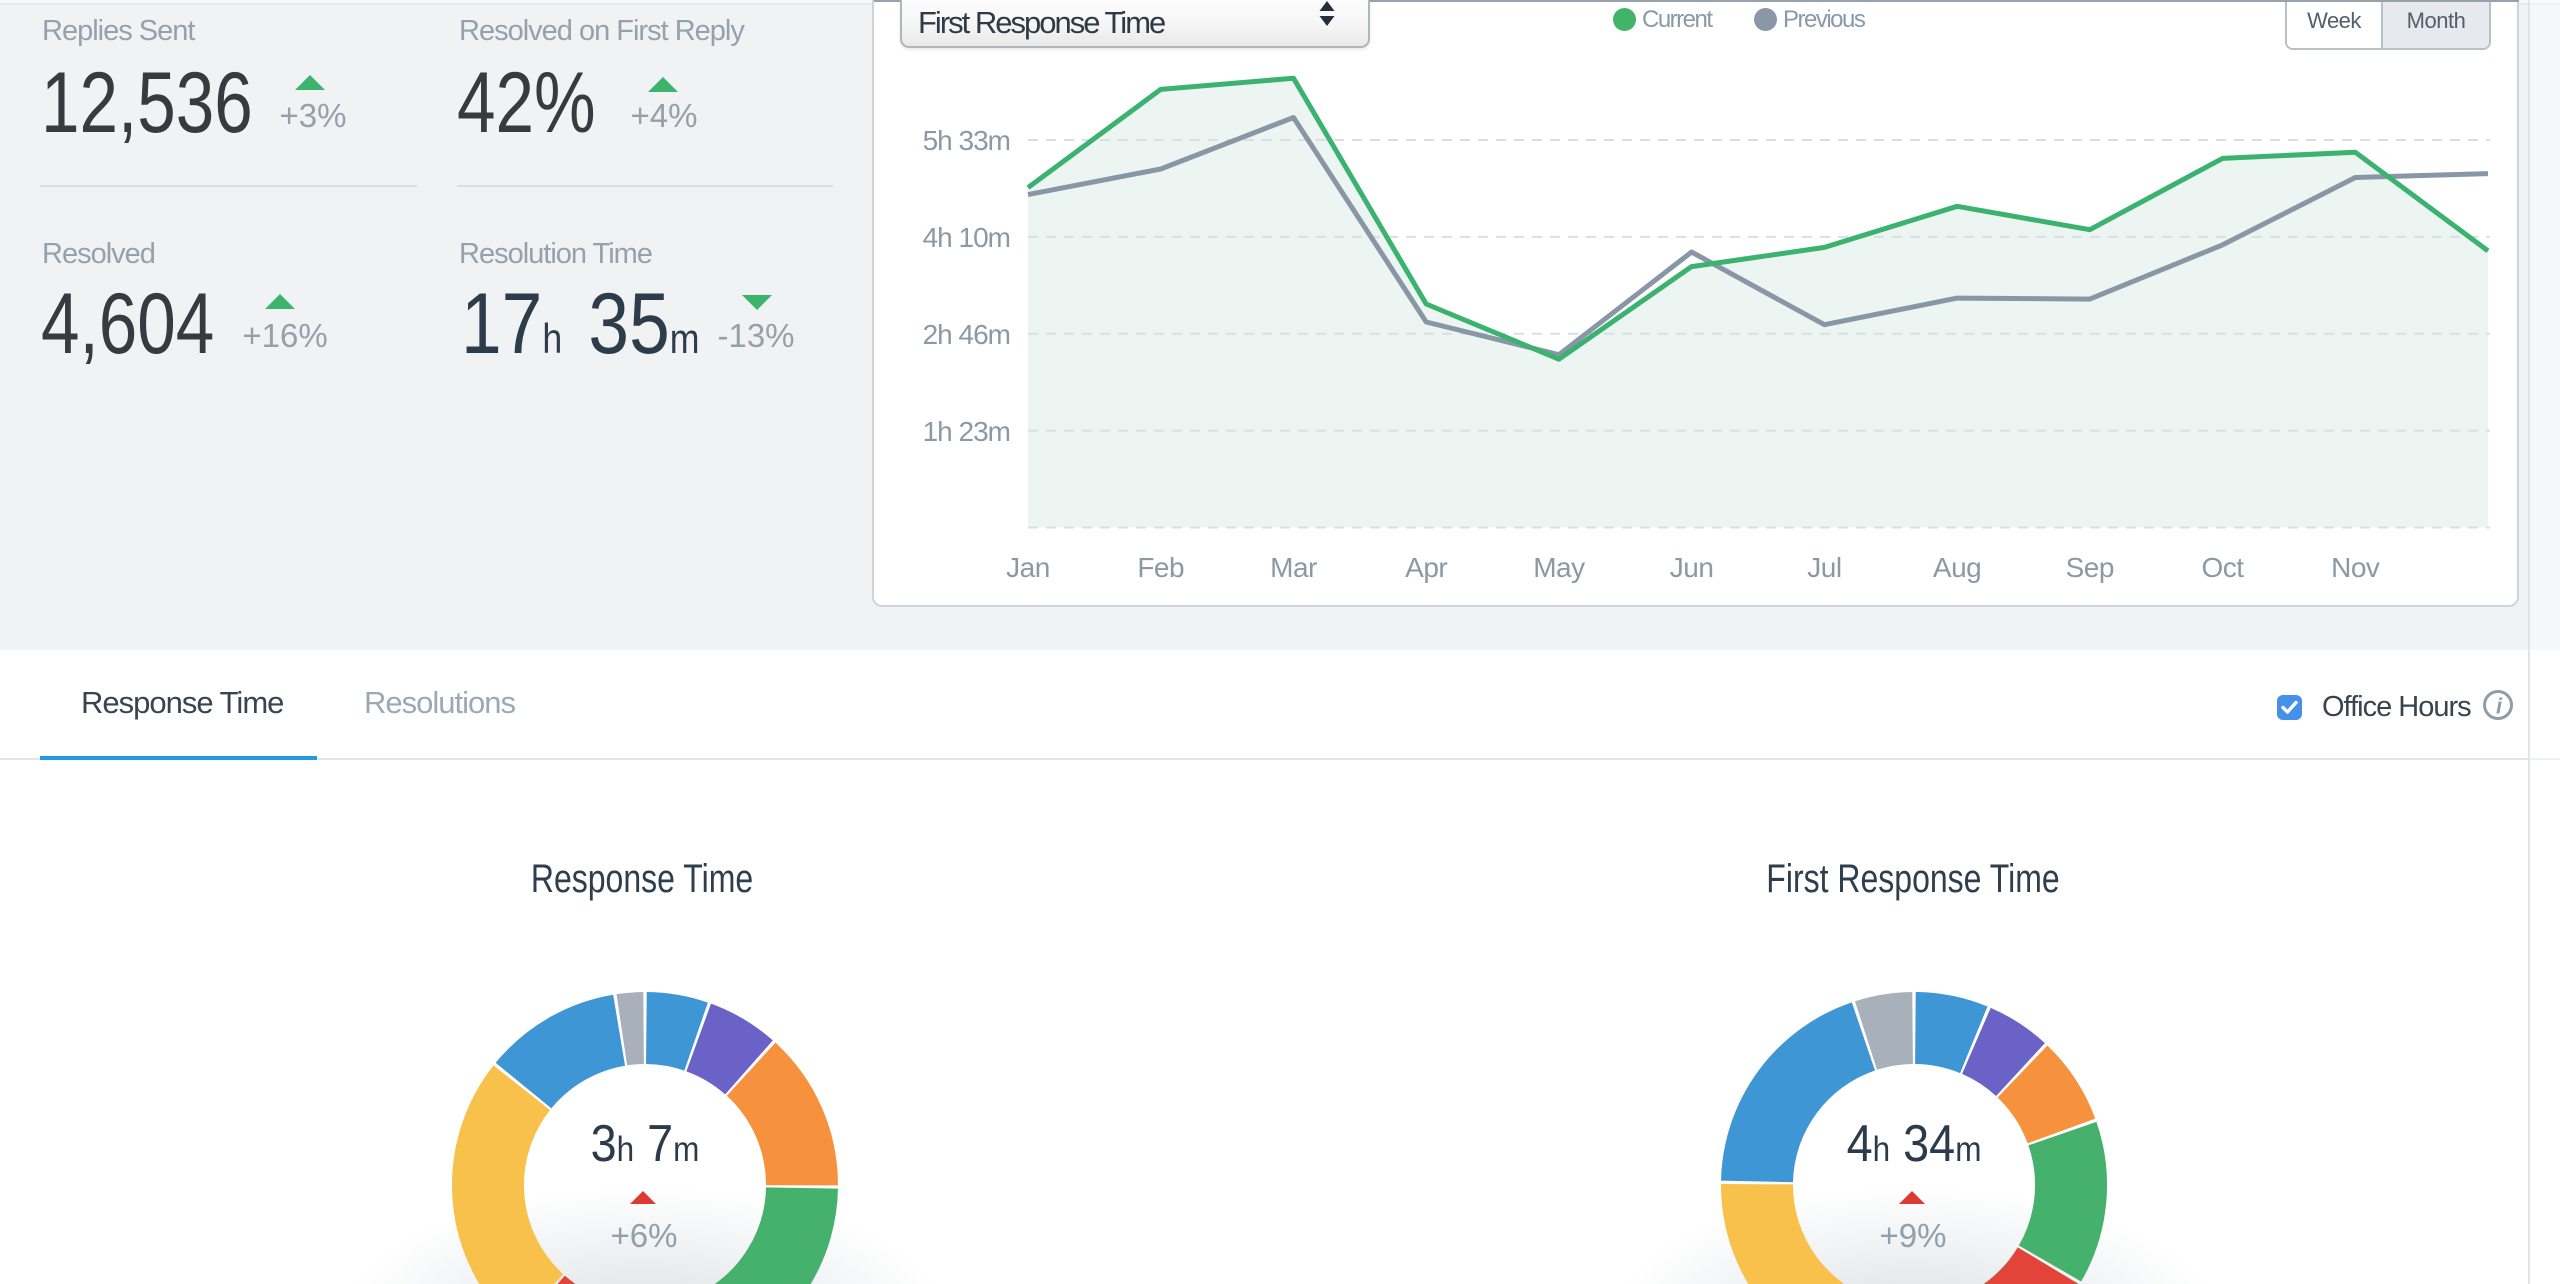  What do you see at coordinates (2355, 567) in the screenshot?
I see `svg-text: Nov` at bounding box center [2355, 567].